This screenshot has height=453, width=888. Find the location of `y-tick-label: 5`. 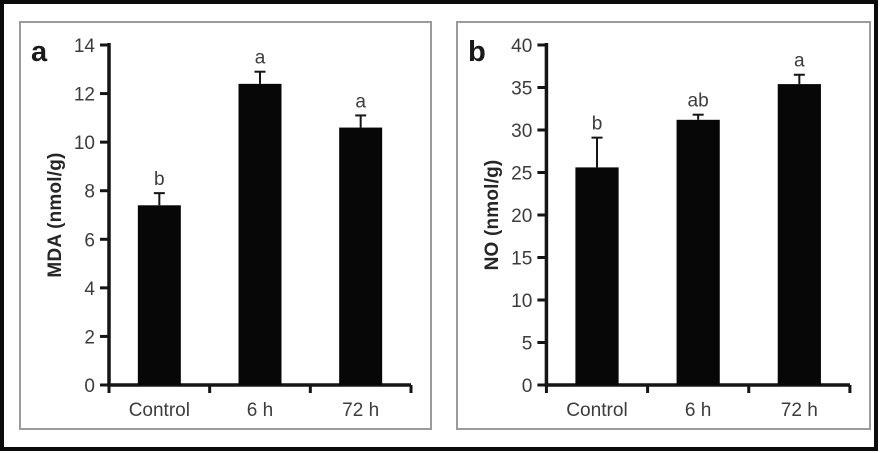

y-tick-label: 5 is located at coordinates (527, 344).